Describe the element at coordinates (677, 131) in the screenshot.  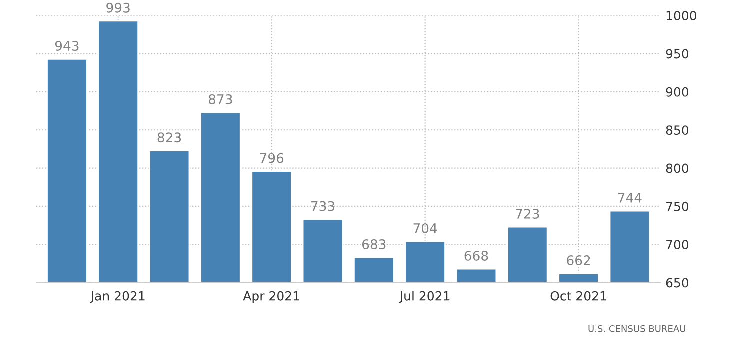
I see `y-tick-label: 850` at that location.